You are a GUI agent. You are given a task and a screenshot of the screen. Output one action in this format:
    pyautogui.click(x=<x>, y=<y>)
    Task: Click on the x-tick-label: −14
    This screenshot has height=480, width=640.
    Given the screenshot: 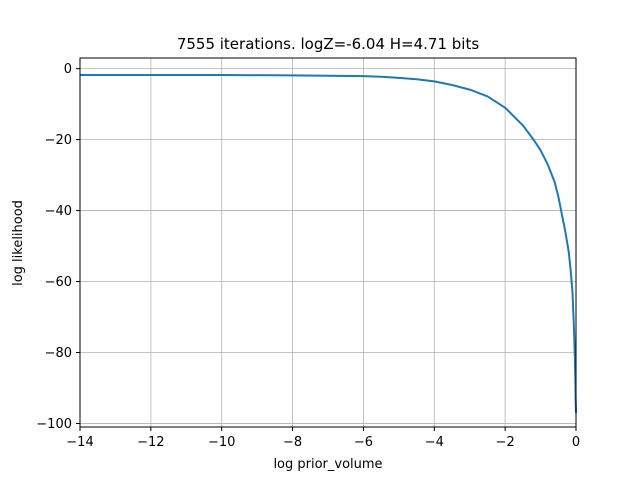 What is the action you would take?
    pyautogui.click(x=79, y=442)
    